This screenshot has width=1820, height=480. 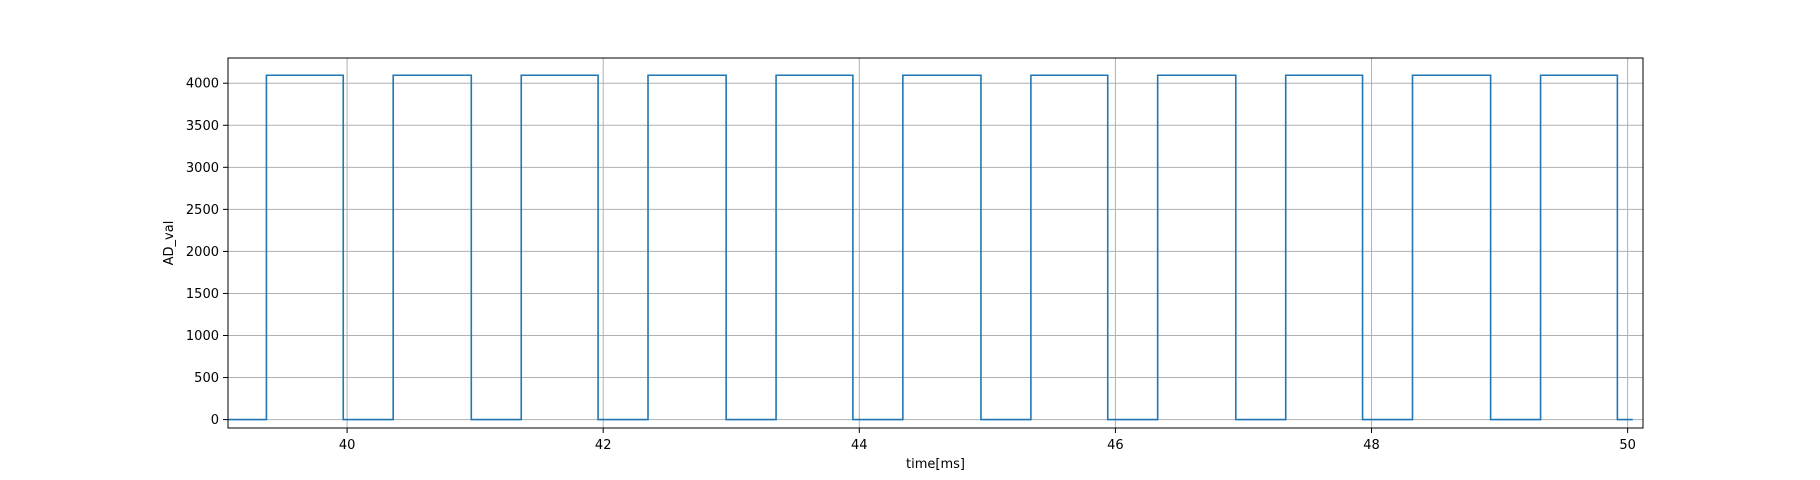 I want to click on y-tick-label: 3500, so click(x=202, y=126).